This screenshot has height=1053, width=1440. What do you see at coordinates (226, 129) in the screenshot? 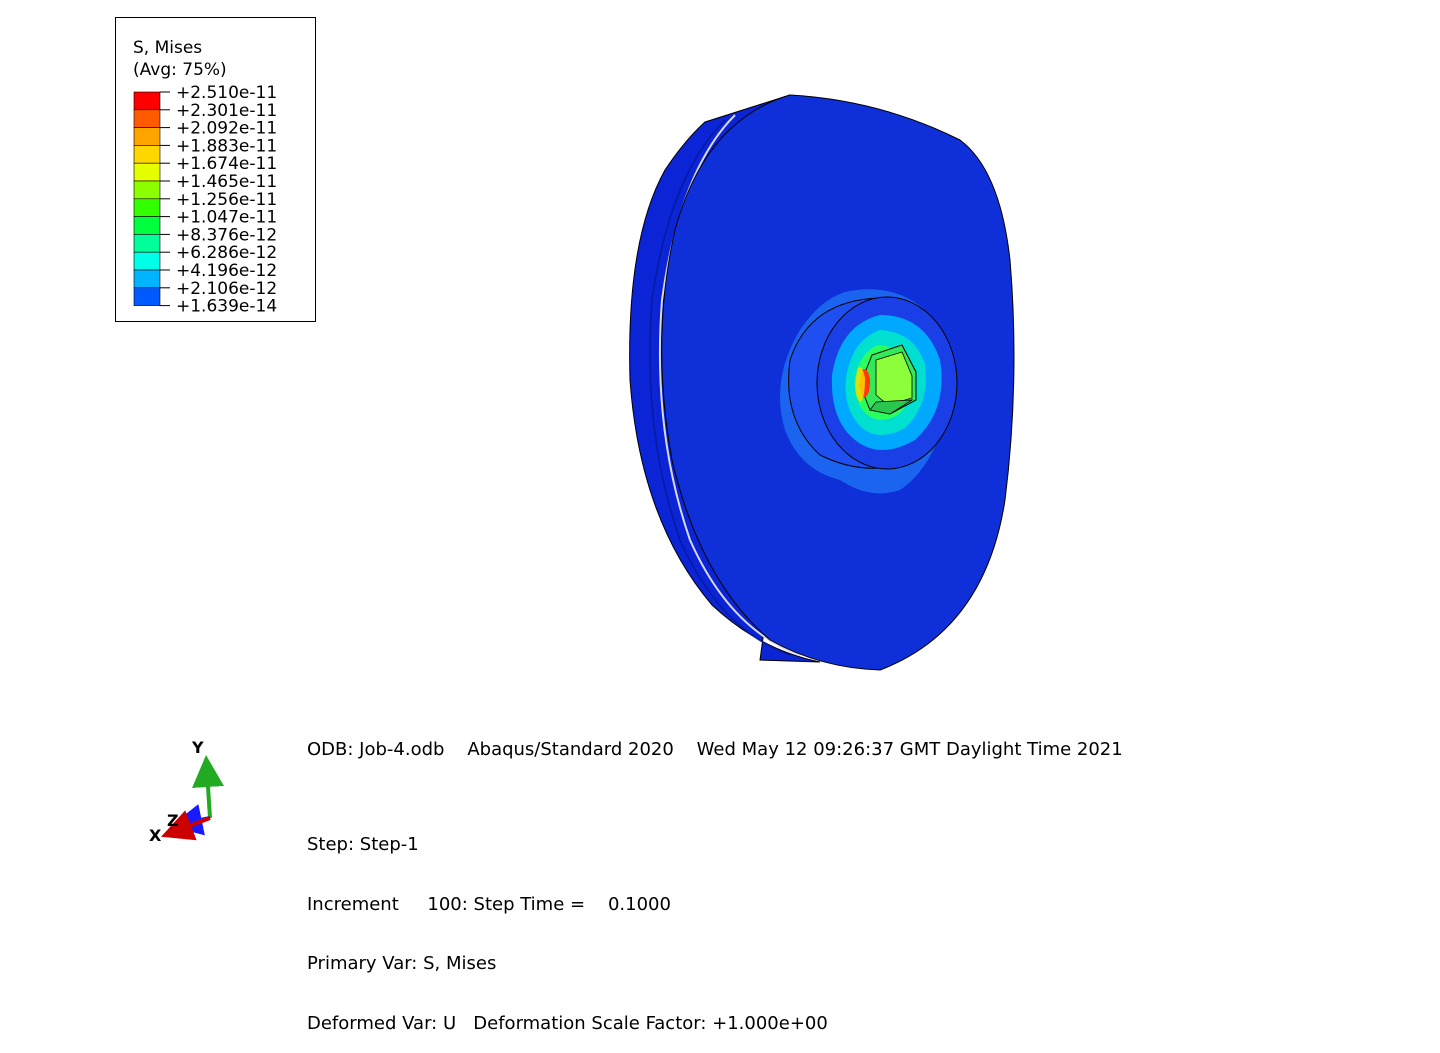
I see `legend-value-label: +2.092e-11` at bounding box center [226, 129].